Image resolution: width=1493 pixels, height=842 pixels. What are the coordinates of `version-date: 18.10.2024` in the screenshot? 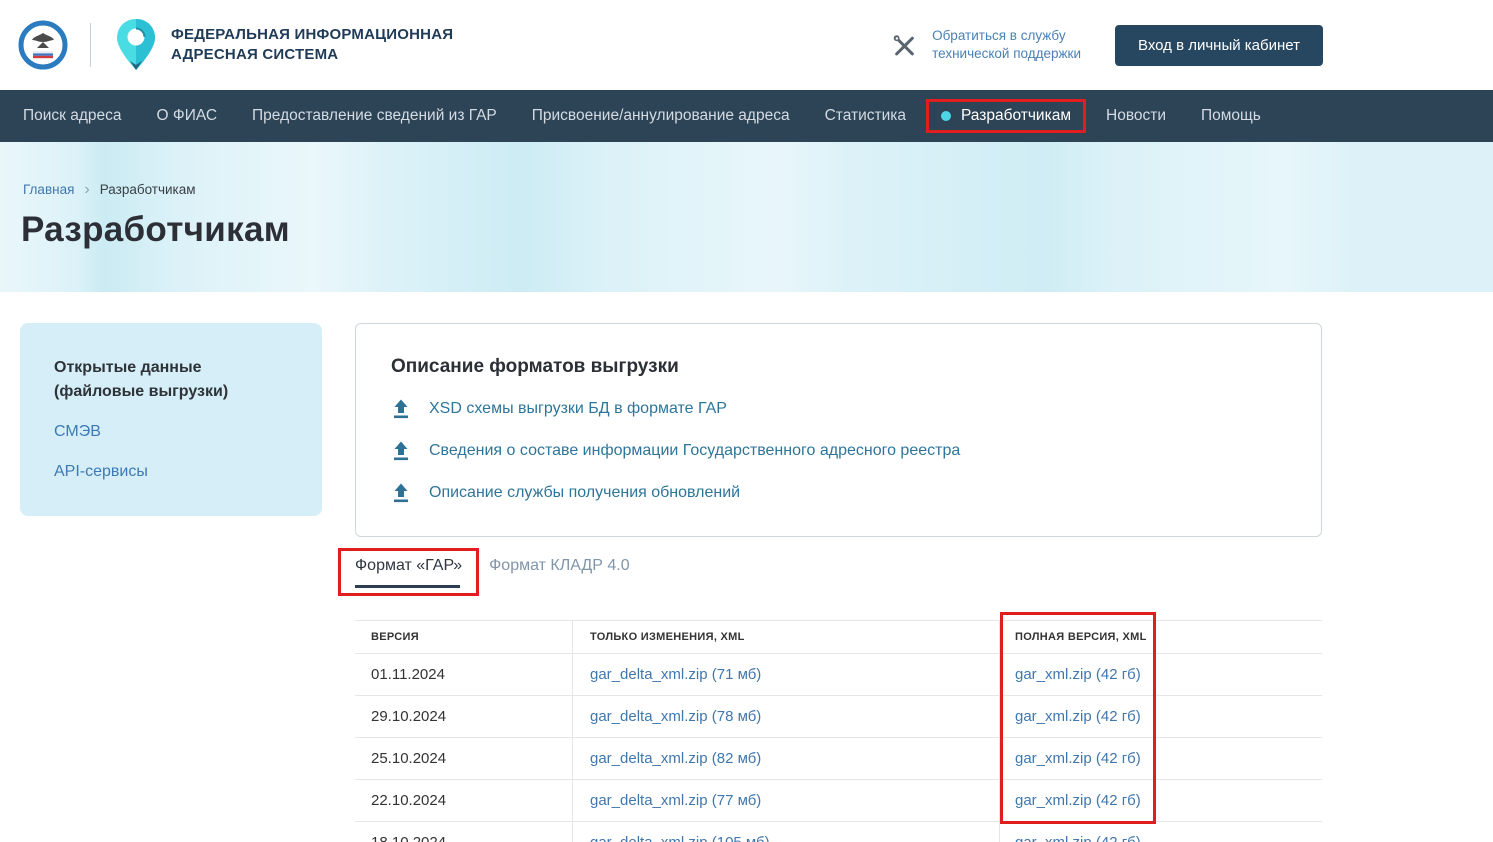 It's located at (464, 832).